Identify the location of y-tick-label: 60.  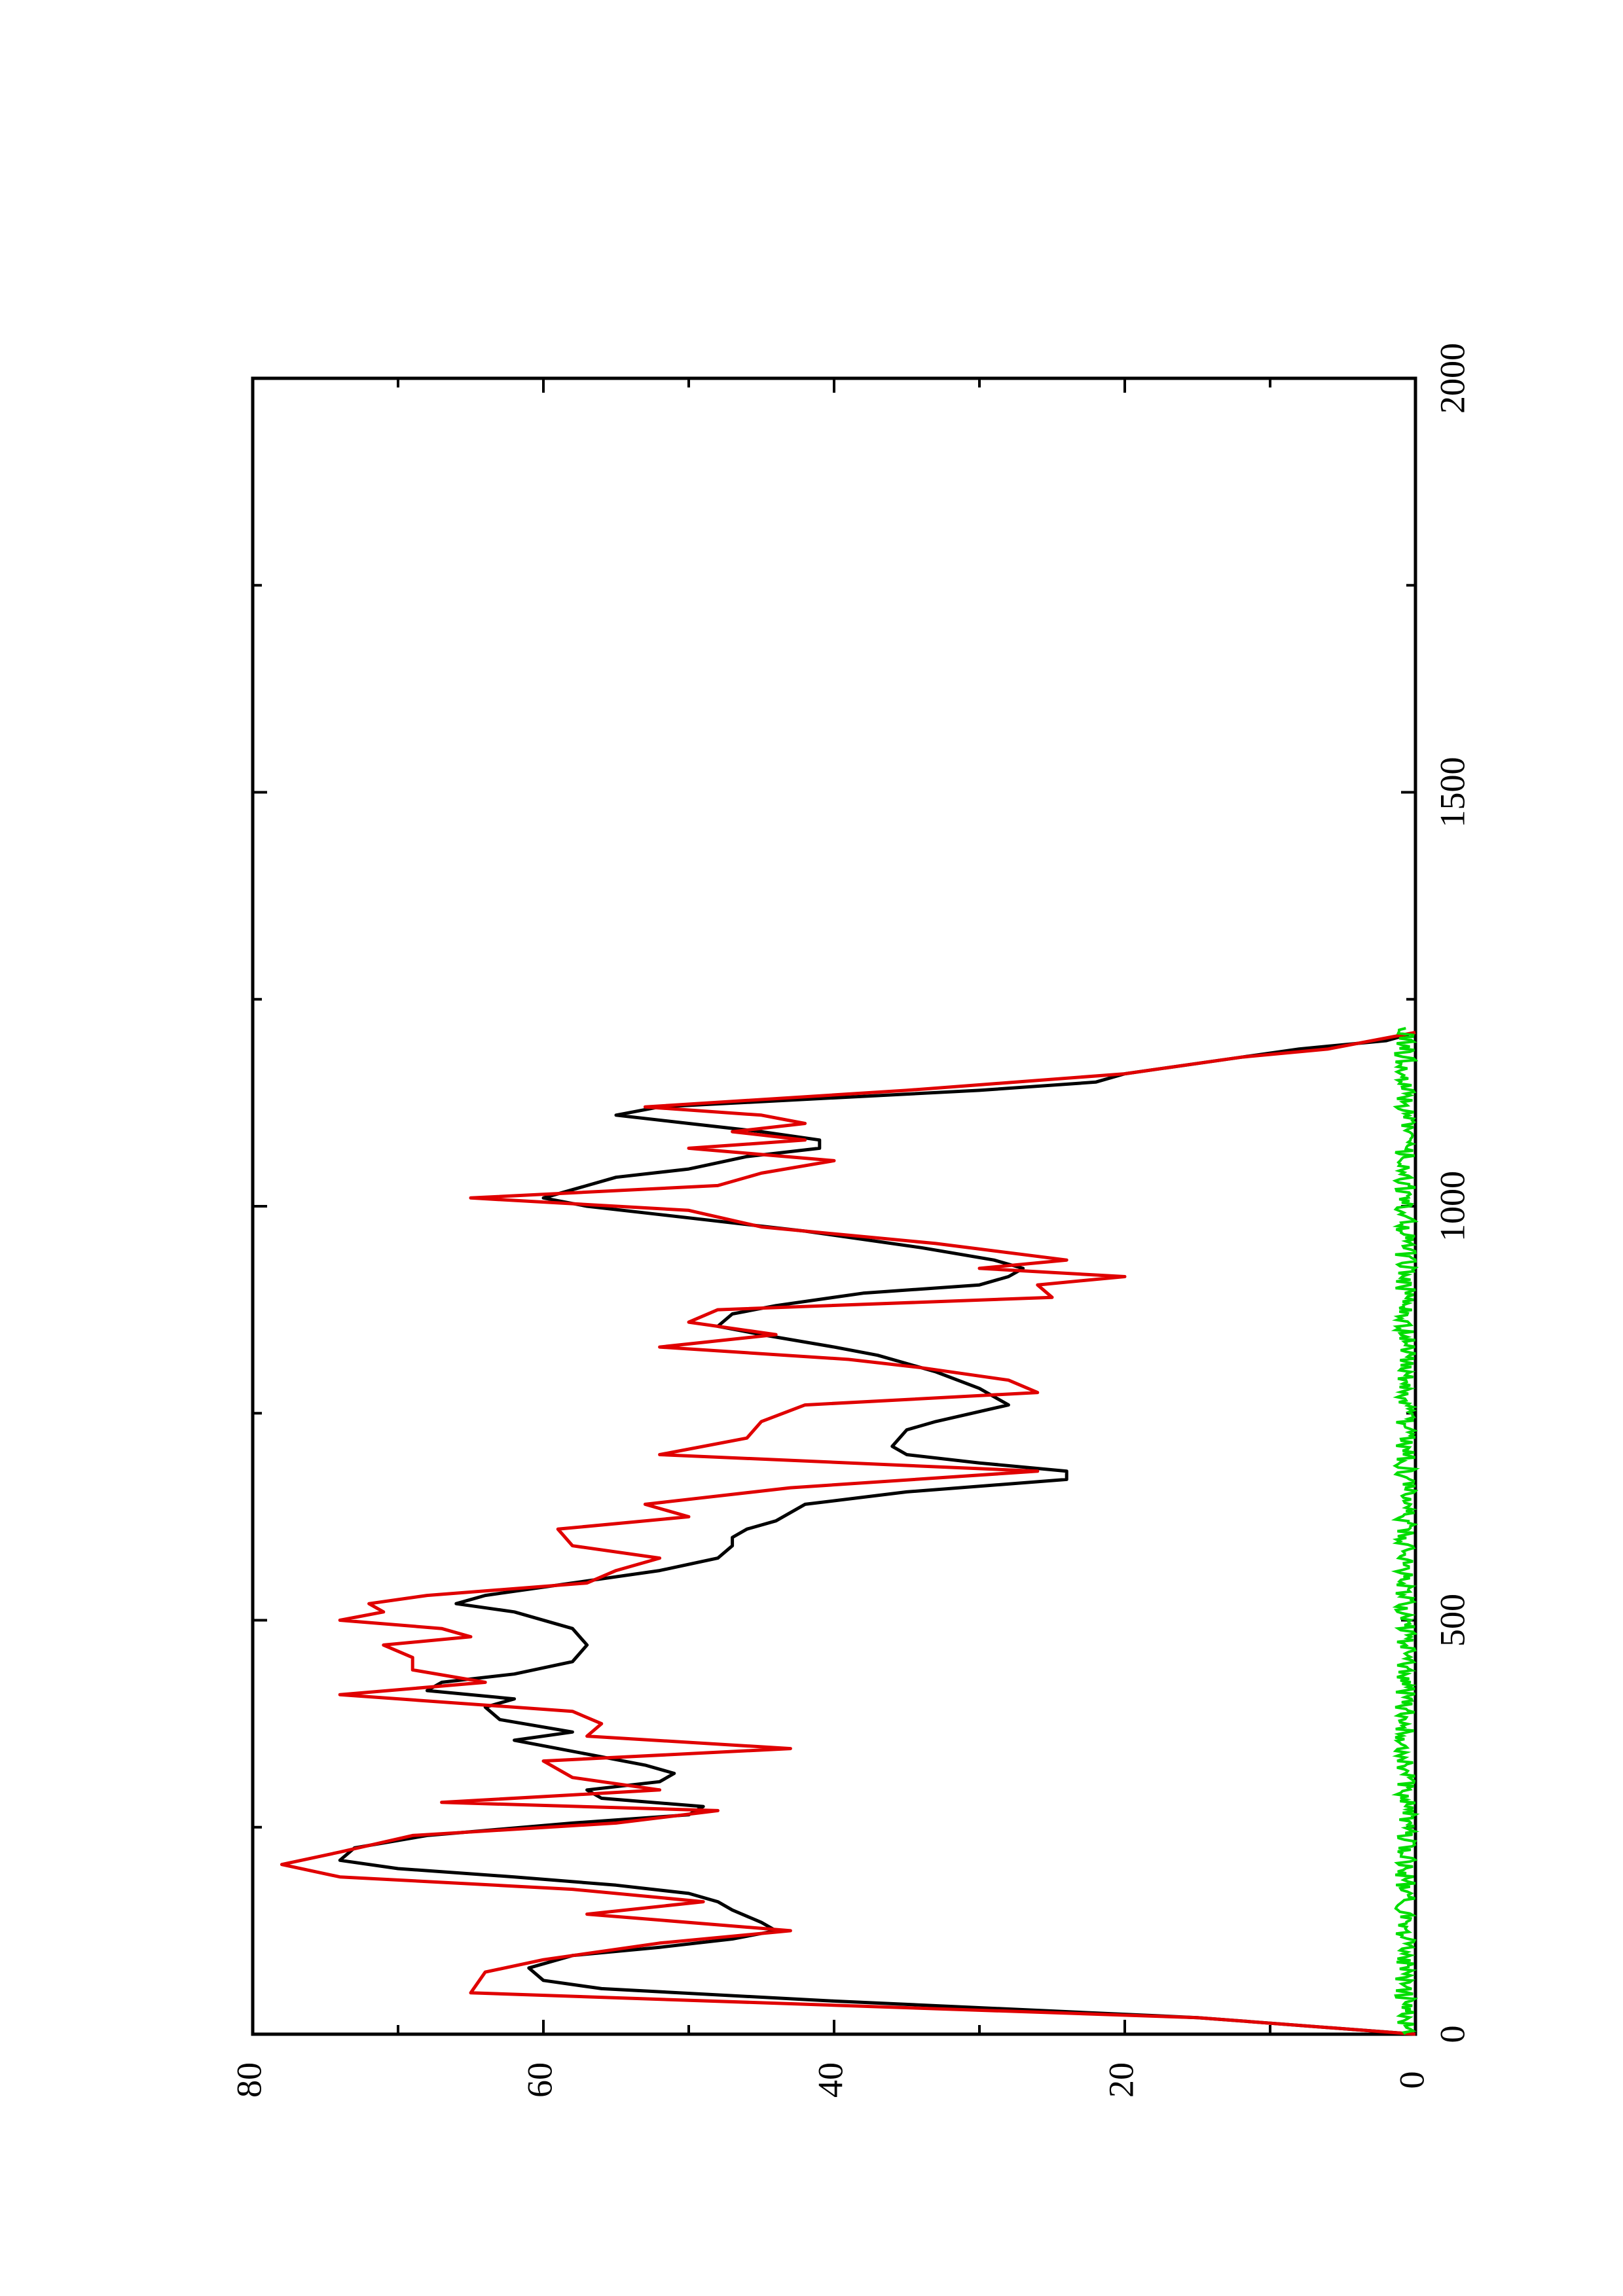
(539, 2080).